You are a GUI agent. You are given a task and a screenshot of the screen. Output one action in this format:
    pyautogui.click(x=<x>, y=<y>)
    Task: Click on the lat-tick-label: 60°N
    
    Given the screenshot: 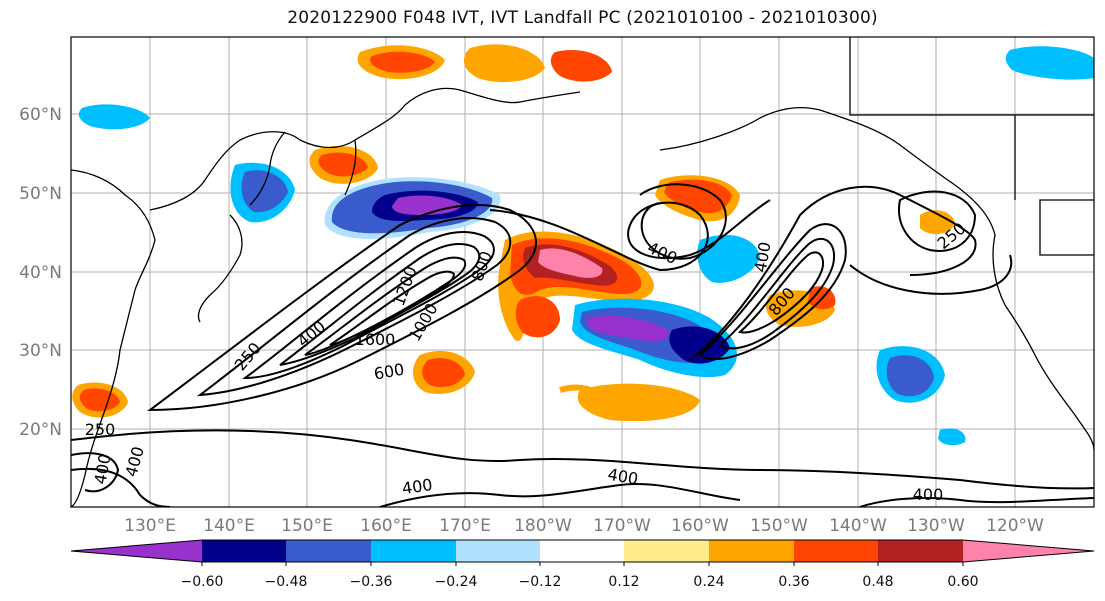 What is the action you would take?
    pyautogui.click(x=40, y=115)
    